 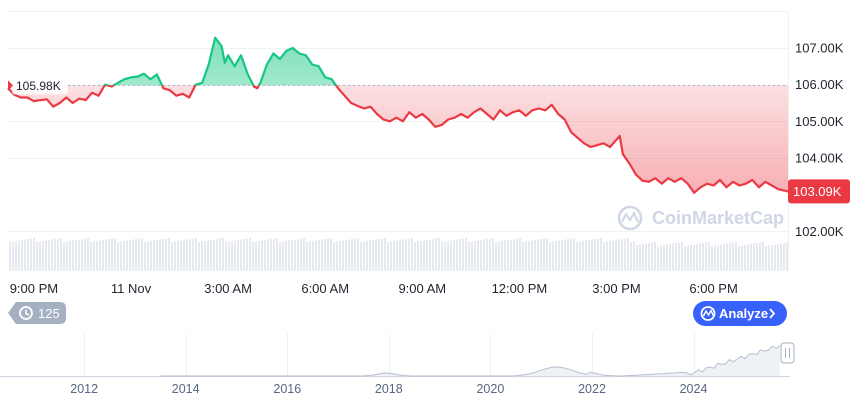 What do you see at coordinates (520, 288) in the screenshot?
I see `x-tick-label: 12:00 PM` at bounding box center [520, 288].